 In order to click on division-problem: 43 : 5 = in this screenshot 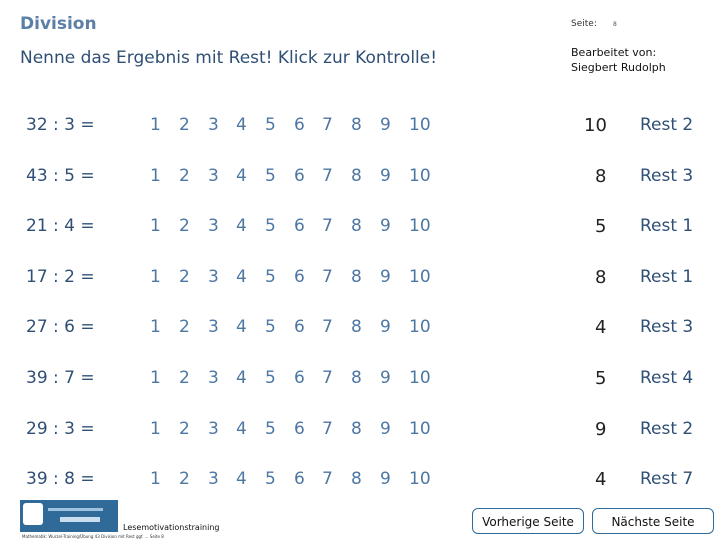, I will do `click(60, 175)`.